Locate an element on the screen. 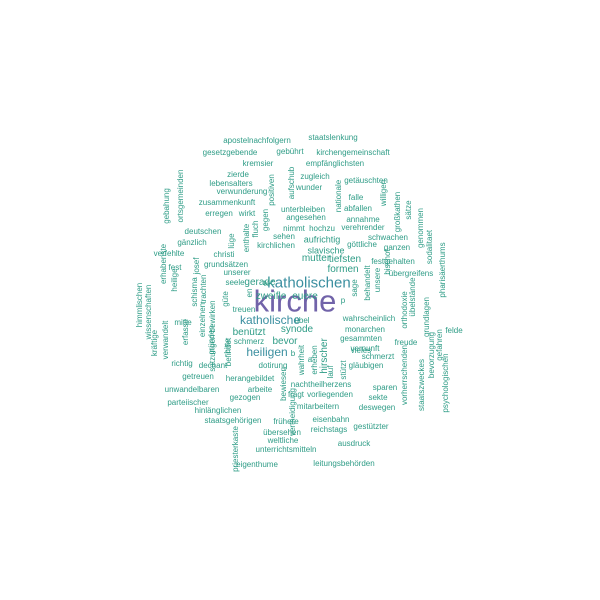  word-pharisaeerthums: pharisäerthums is located at coordinates (442, 270).